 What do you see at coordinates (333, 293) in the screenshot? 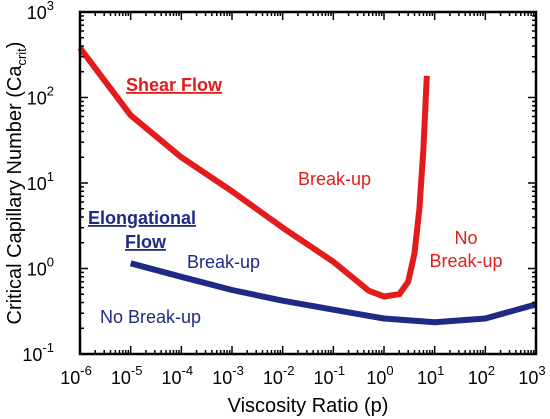
I see `elongational-flow-curve` at bounding box center [333, 293].